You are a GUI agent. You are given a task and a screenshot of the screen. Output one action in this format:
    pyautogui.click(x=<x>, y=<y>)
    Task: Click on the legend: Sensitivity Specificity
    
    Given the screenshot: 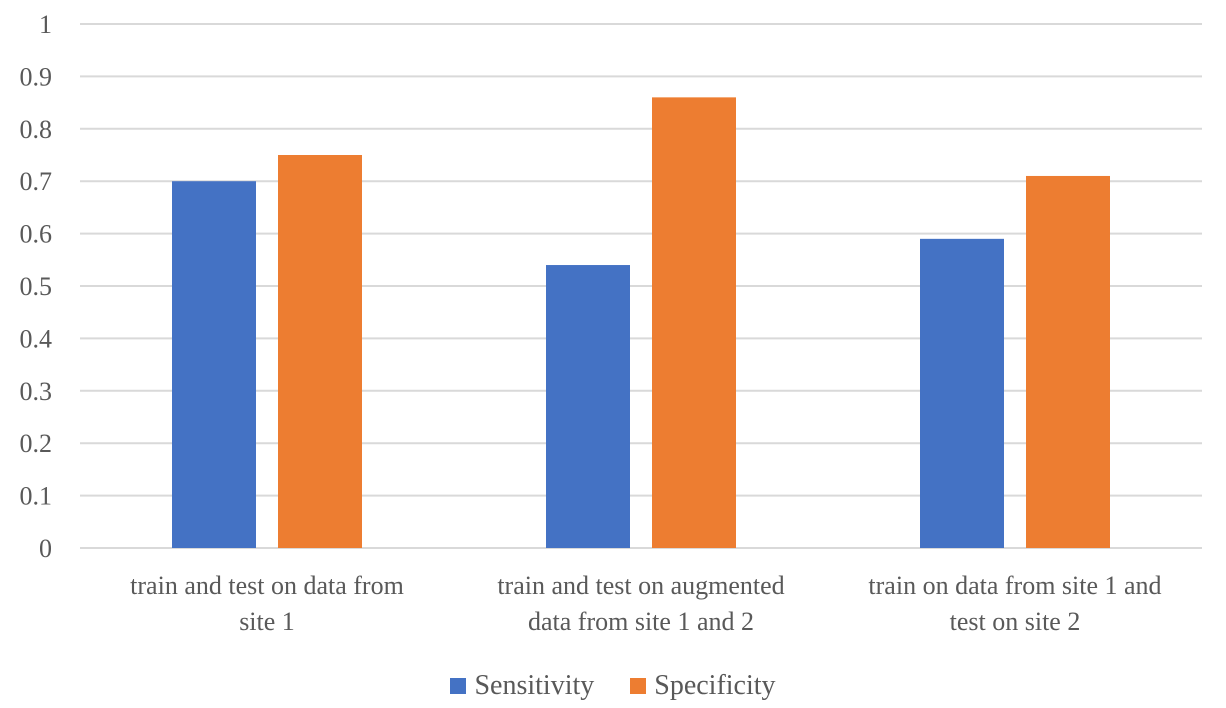 What is the action you would take?
    pyautogui.click(x=613, y=686)
    